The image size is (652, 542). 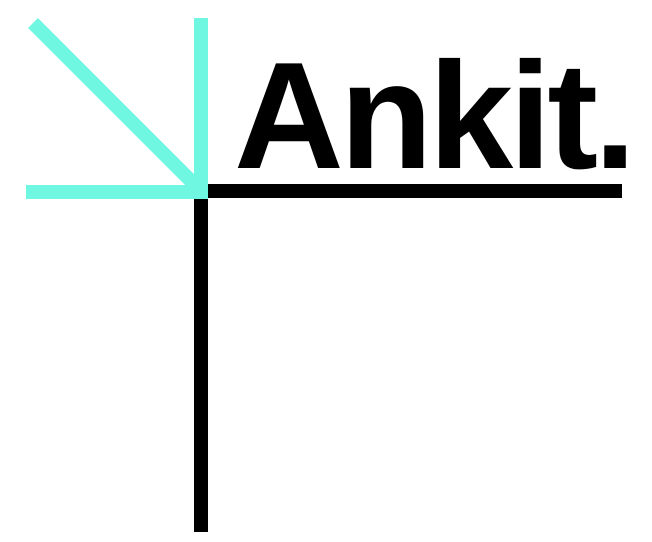 What do you see at coordinates (116, 106) in the screenshot?
I see `arrow-diagonal-shaft` at bounding box center [116, 106].